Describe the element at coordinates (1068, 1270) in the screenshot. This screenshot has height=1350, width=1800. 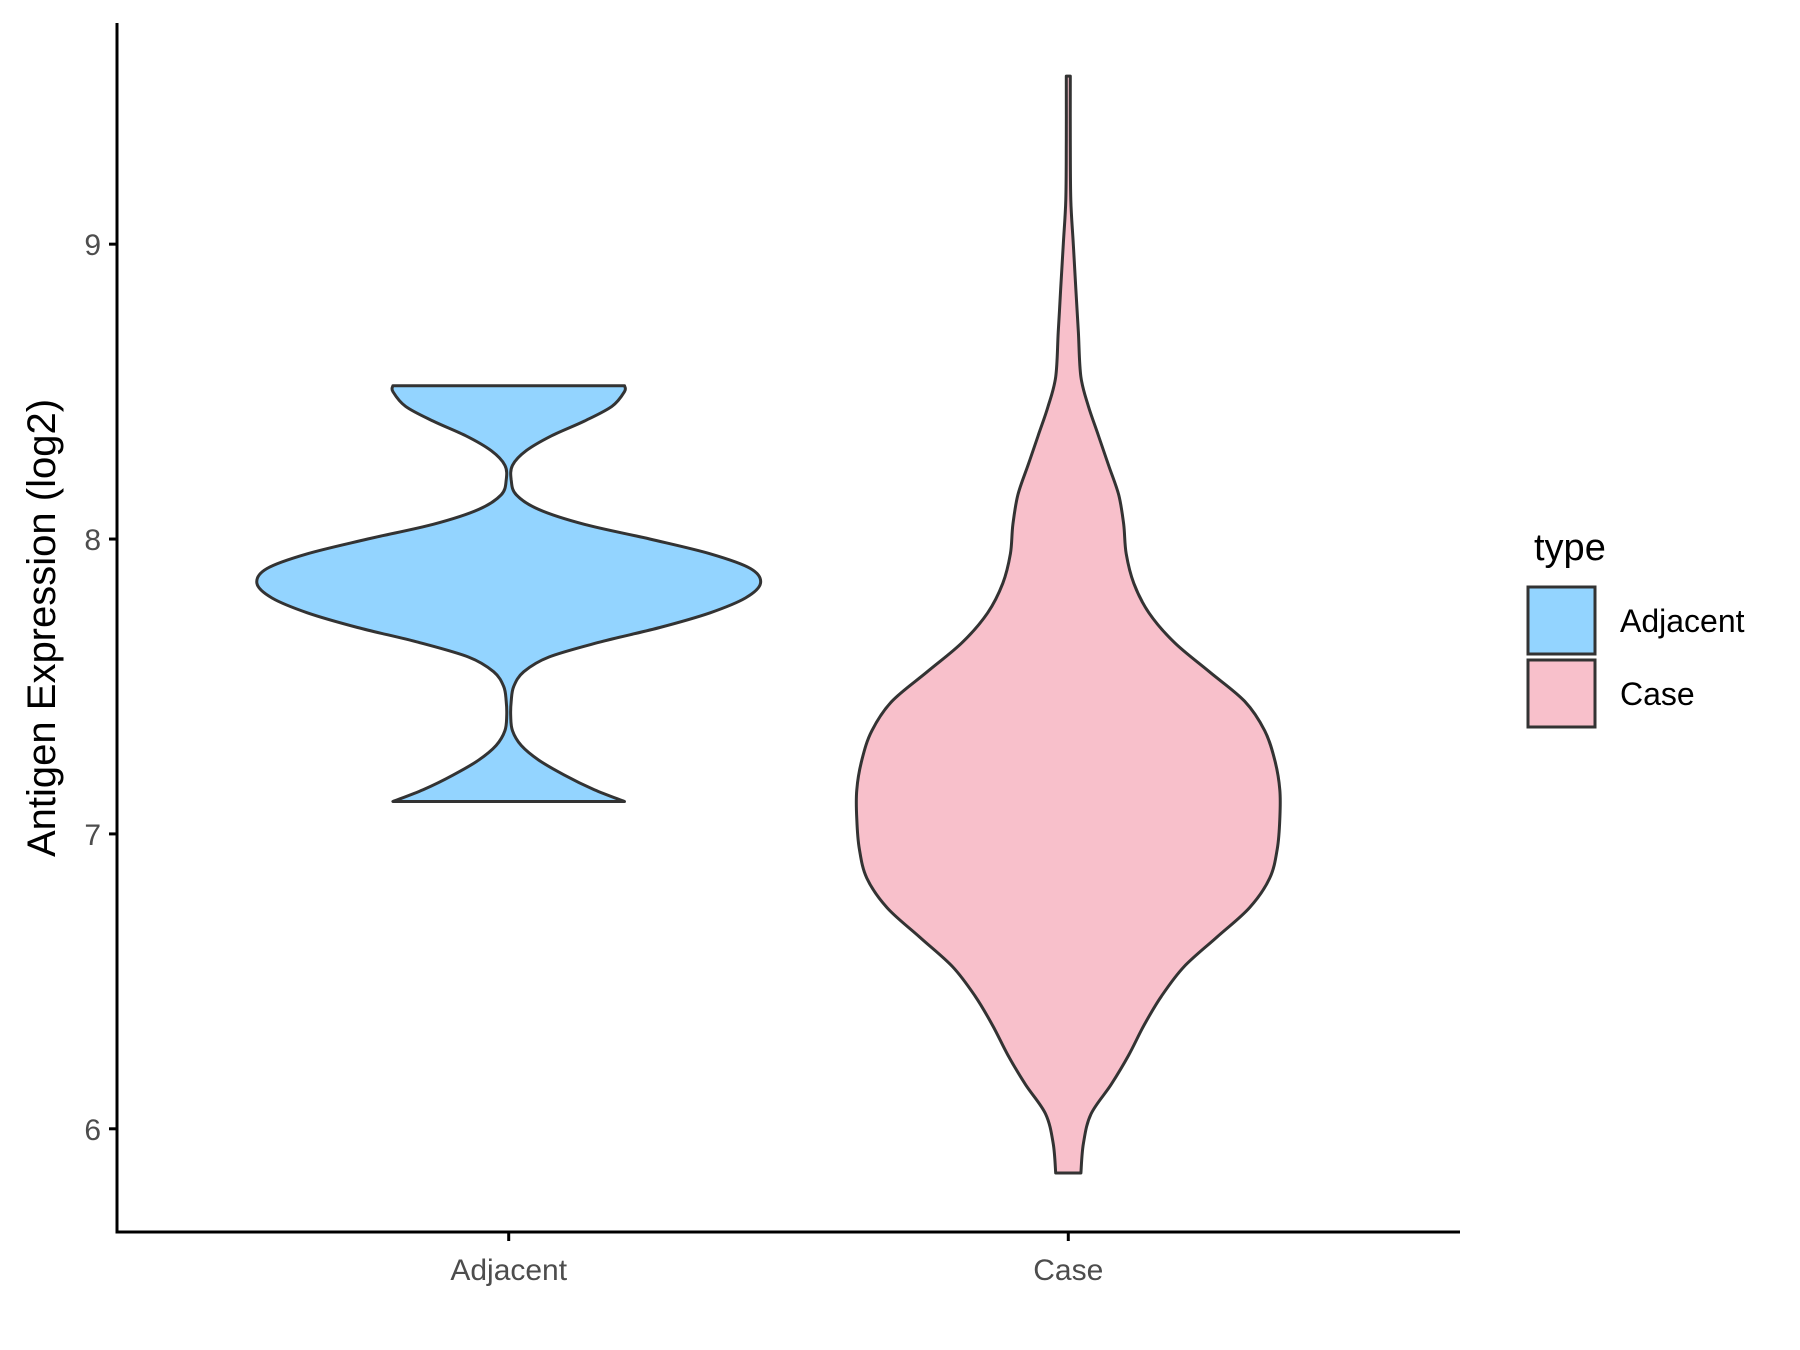
I see `x-tick-label: Case` at that location.